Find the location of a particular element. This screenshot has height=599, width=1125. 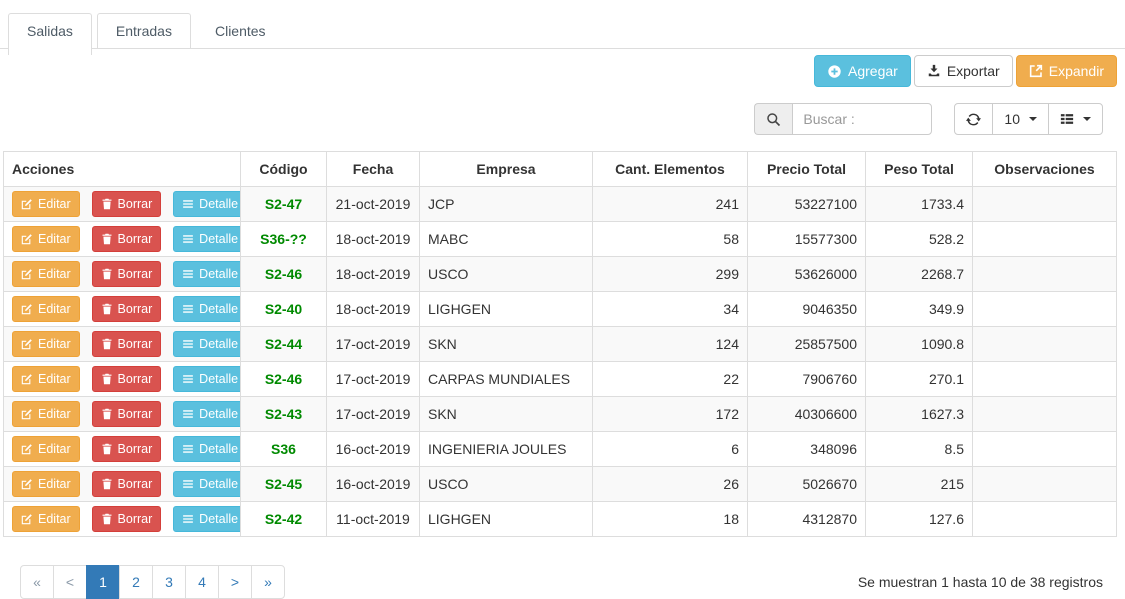

empresa-cell: USCO is located at coordinates (506, 484).